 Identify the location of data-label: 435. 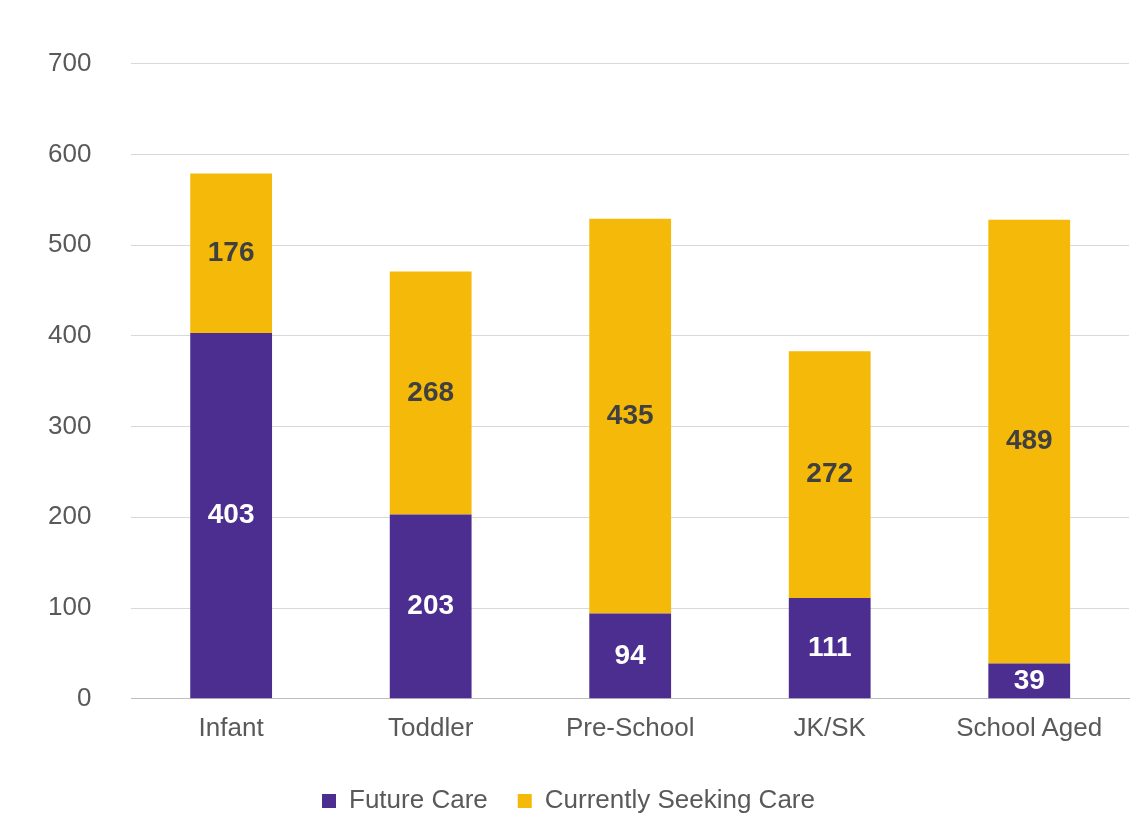
(630, 414).